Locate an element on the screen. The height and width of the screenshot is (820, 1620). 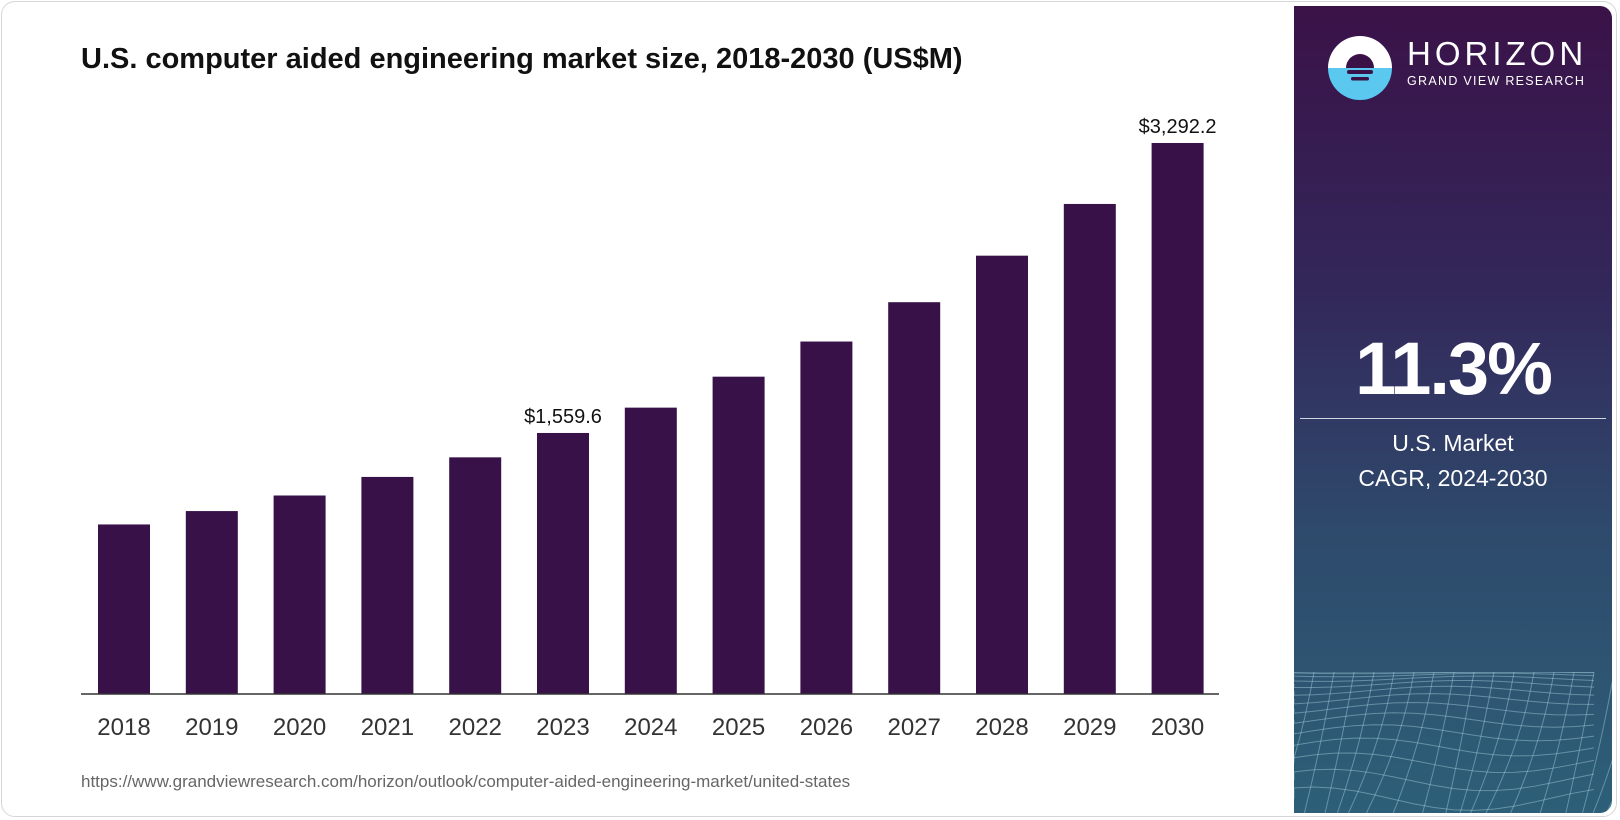
bar-2021 is located at coordinates (387, 585).